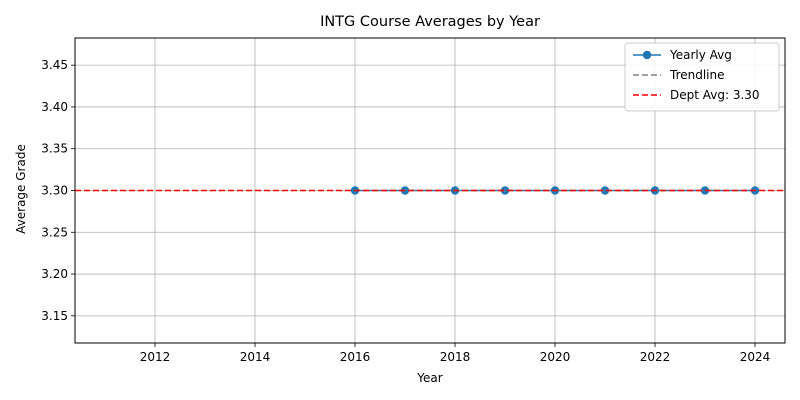 This screenshot has width=800, height=400. Describe the element at coordinates (455, 357) in the screenshot. I see `x-tick-label: 2018` at that location.